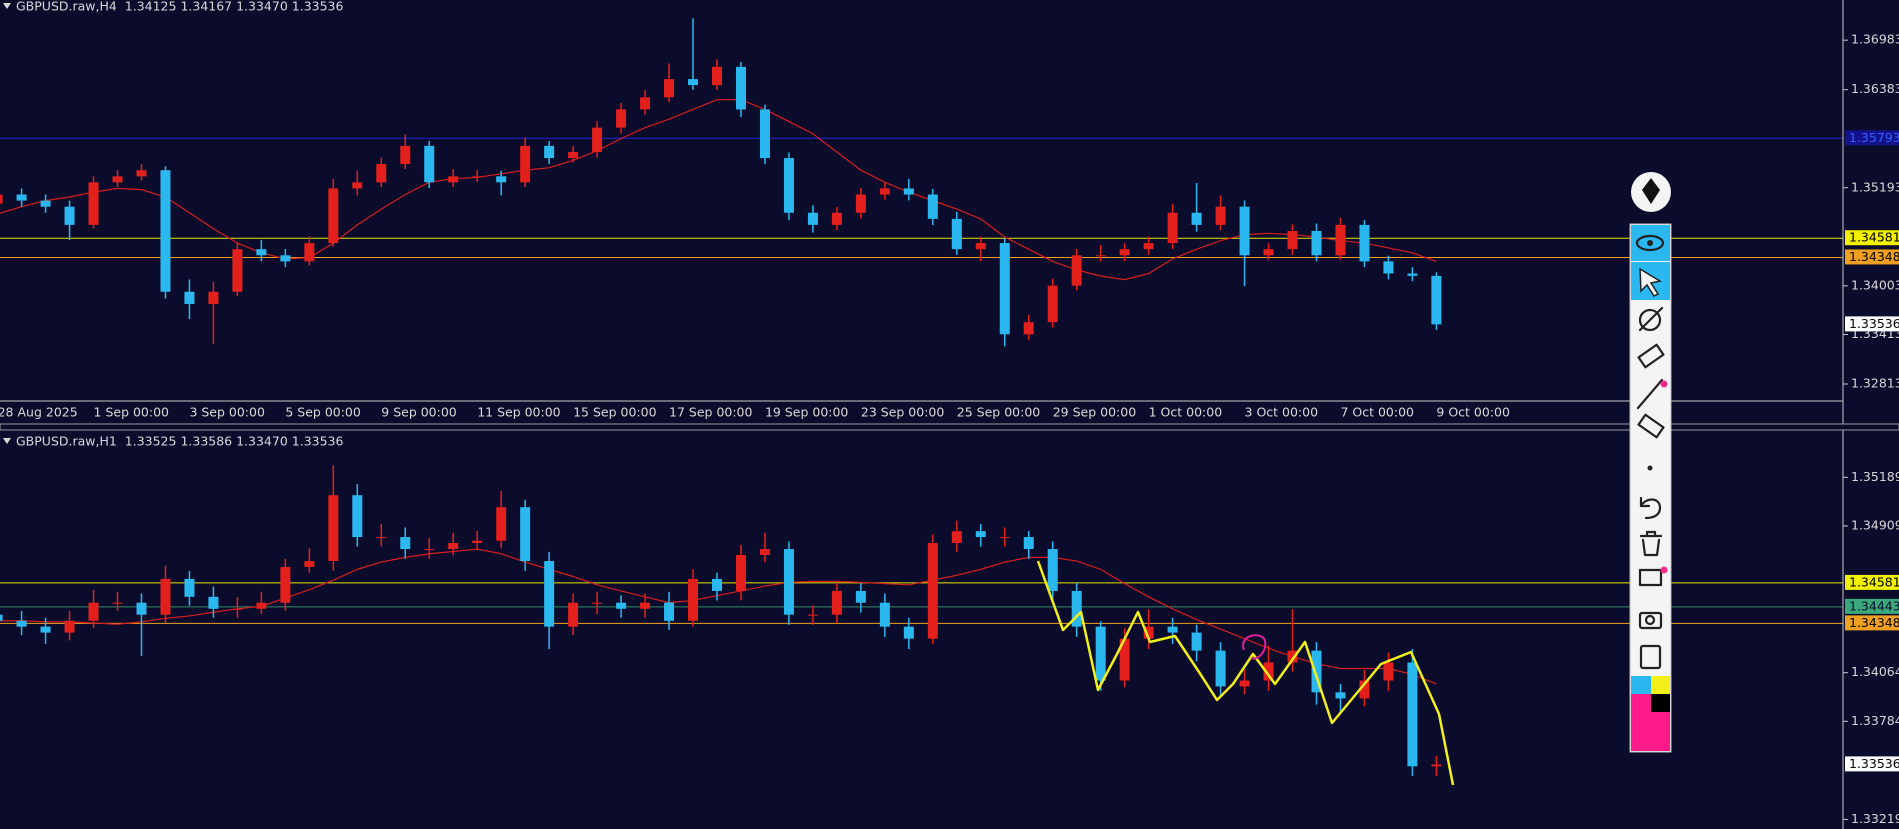 This screenshot has height=829, width=1899. I want to click on clipboard-button, so click(1650, 657).